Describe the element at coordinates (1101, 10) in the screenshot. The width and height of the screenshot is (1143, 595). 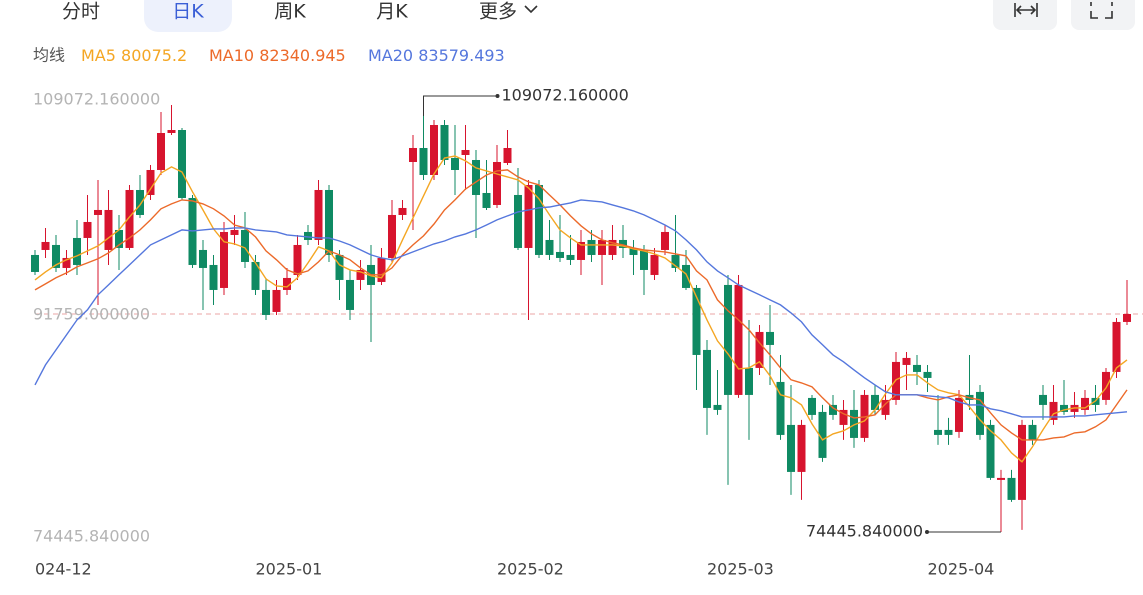
I see `fullscreen-icon` at that location.